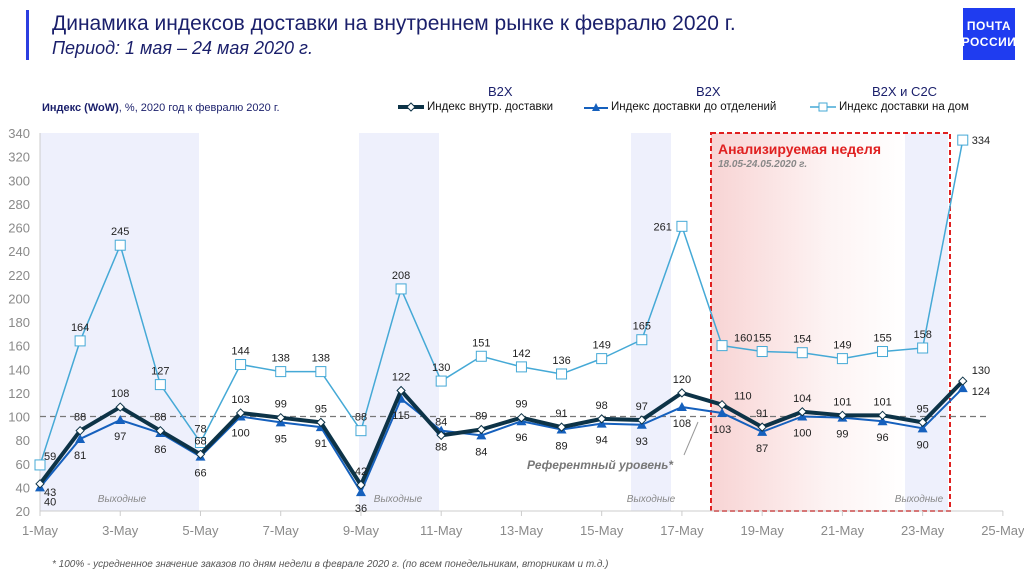  Describe the element at coordinates (361, 530) in the screenshot. I see `x-tick-label: 9-May` at that location.